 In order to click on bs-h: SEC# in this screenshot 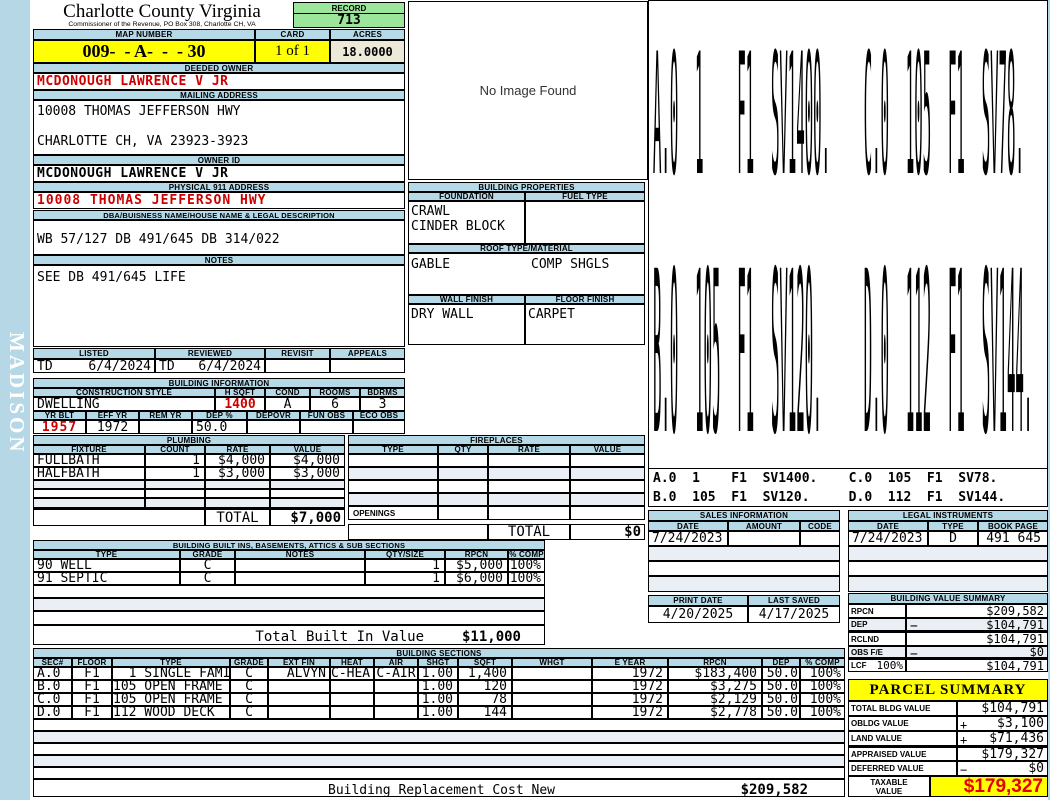, I will do `click(52, 662)`.